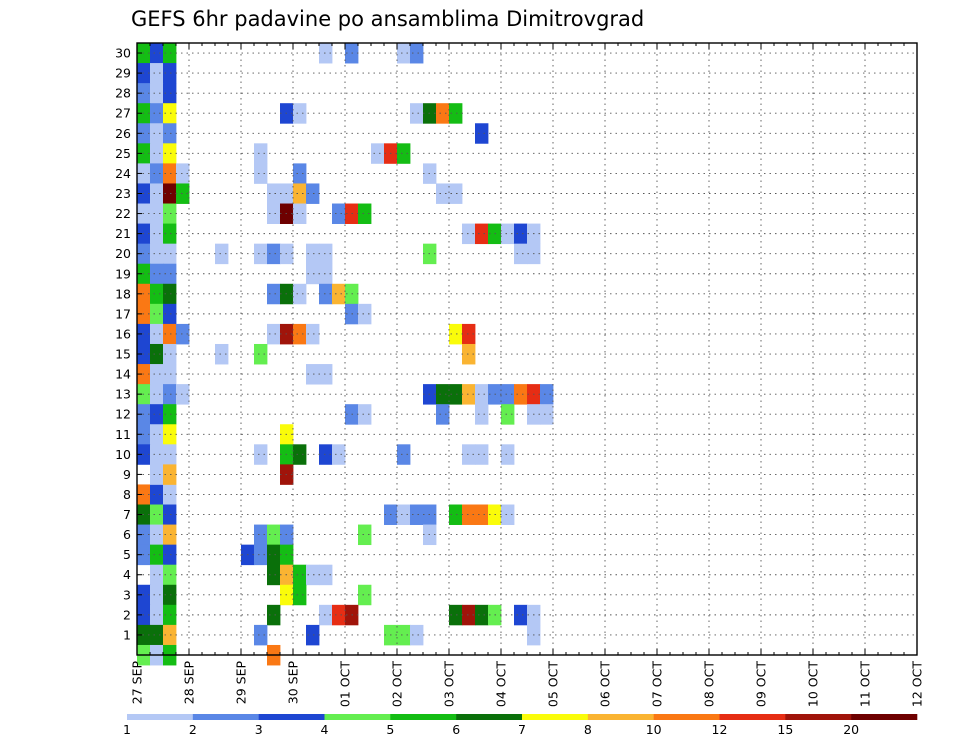 The image size is (960, 742). Describe the element at coordinates (657, 684) in the screenshot. I see `x-tick-label: 07 OCT` at that location.